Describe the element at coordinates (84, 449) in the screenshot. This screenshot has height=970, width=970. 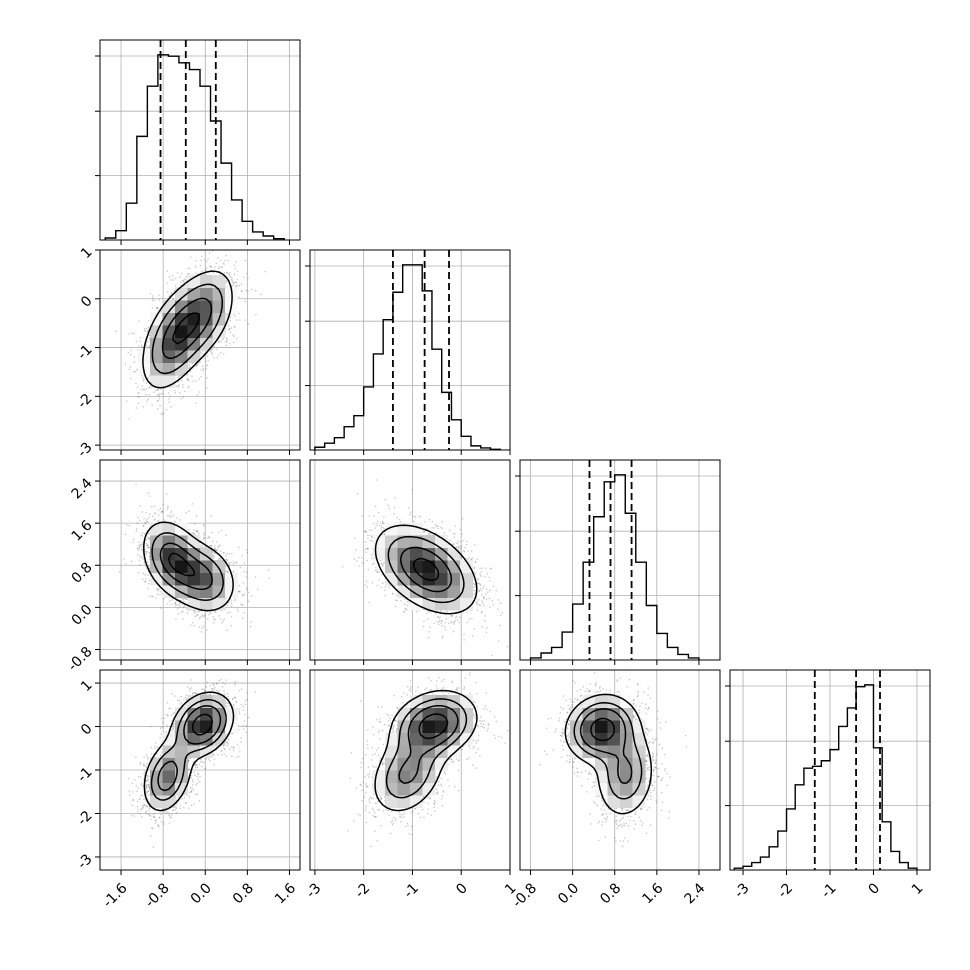
I see `y-tick-label: -3` at that location.